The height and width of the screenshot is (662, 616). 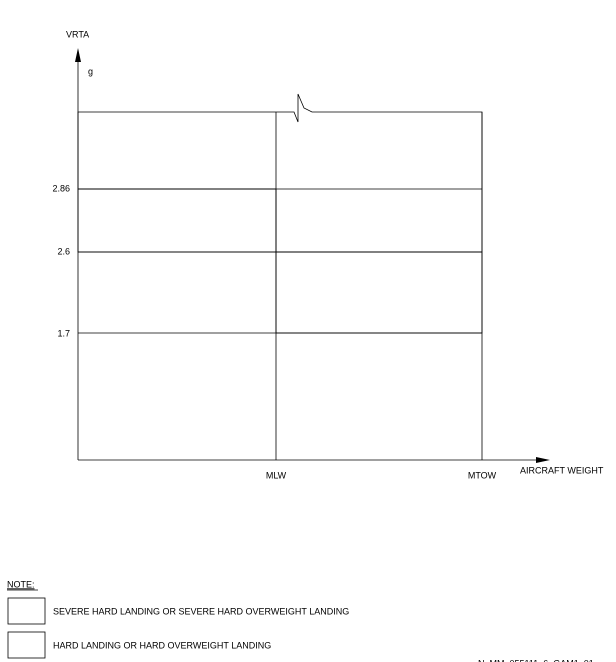 What do you see at coordinates (77, 34) in the screenshot?
I see `y-axis-label: VRTA` at bounding box center [77, 34].